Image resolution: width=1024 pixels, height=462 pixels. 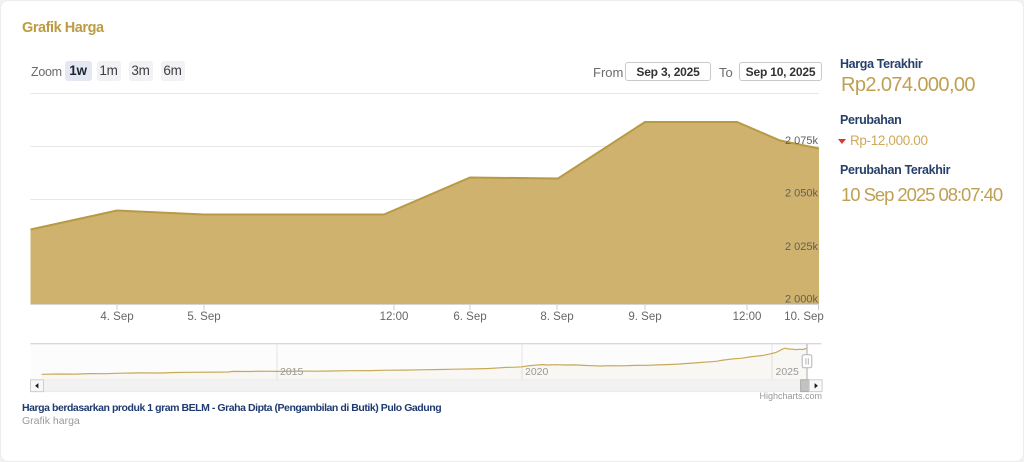 I want to click on svg-text: 2 075k, so click(x=802, y=141).